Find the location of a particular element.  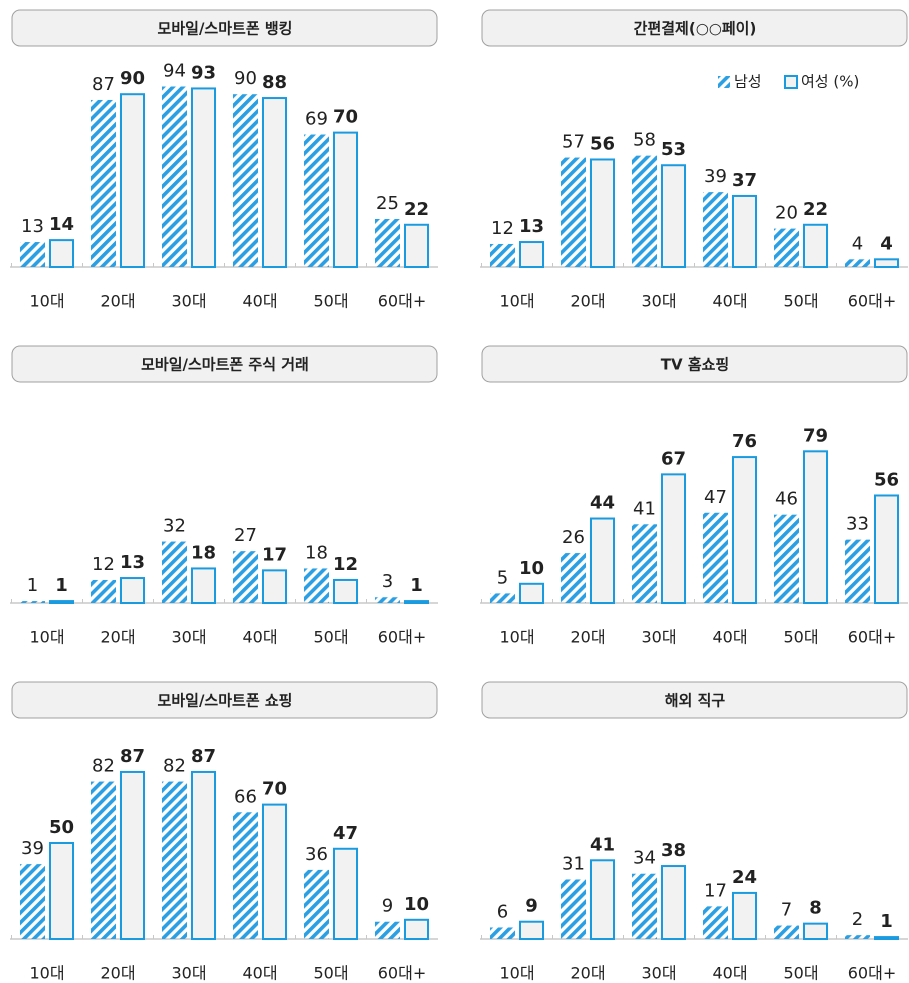

value-label: 3 is located at coordinates (387, 581).